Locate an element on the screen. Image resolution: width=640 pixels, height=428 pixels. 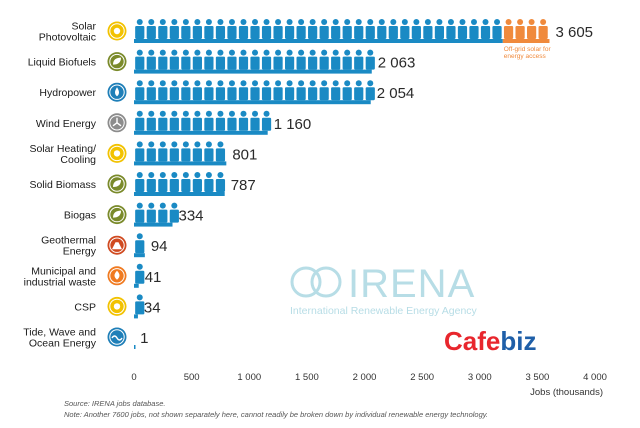
icon-glyph is located at coordinates (117, 246).